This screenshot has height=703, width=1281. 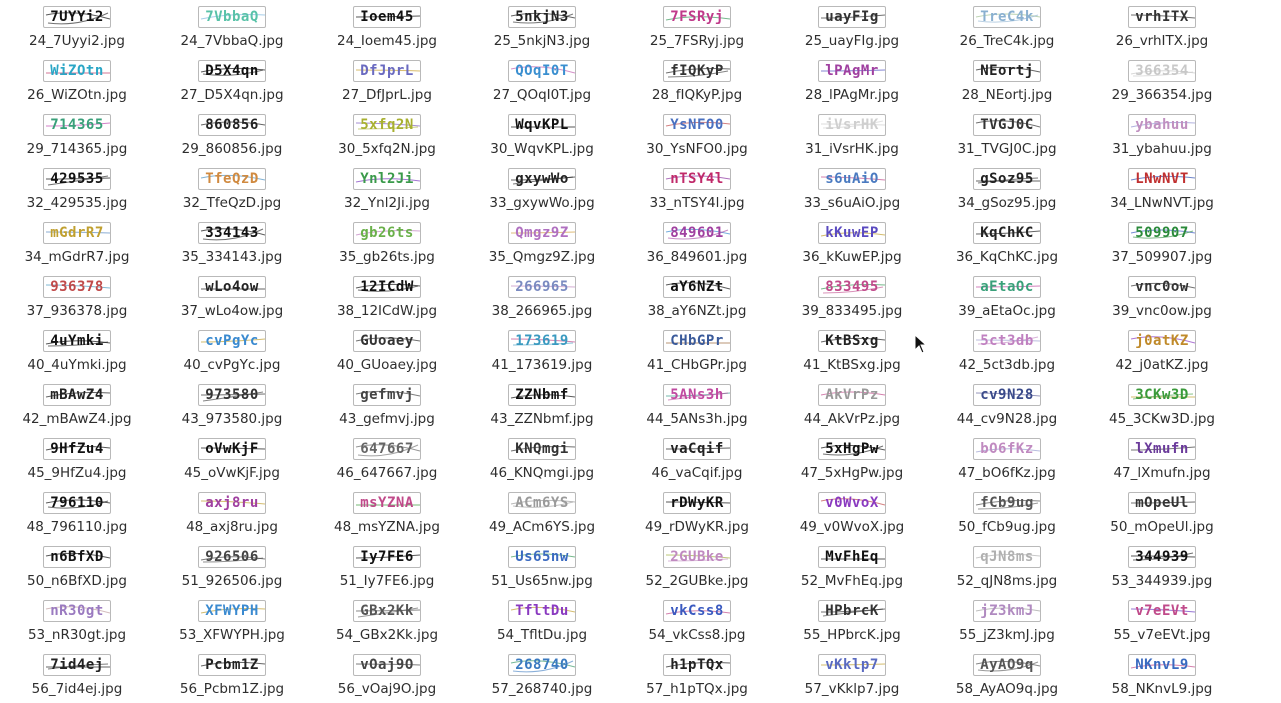 I want to click on file-tile: 366354 29_366354.jpg, so click(x=1162, y=81).